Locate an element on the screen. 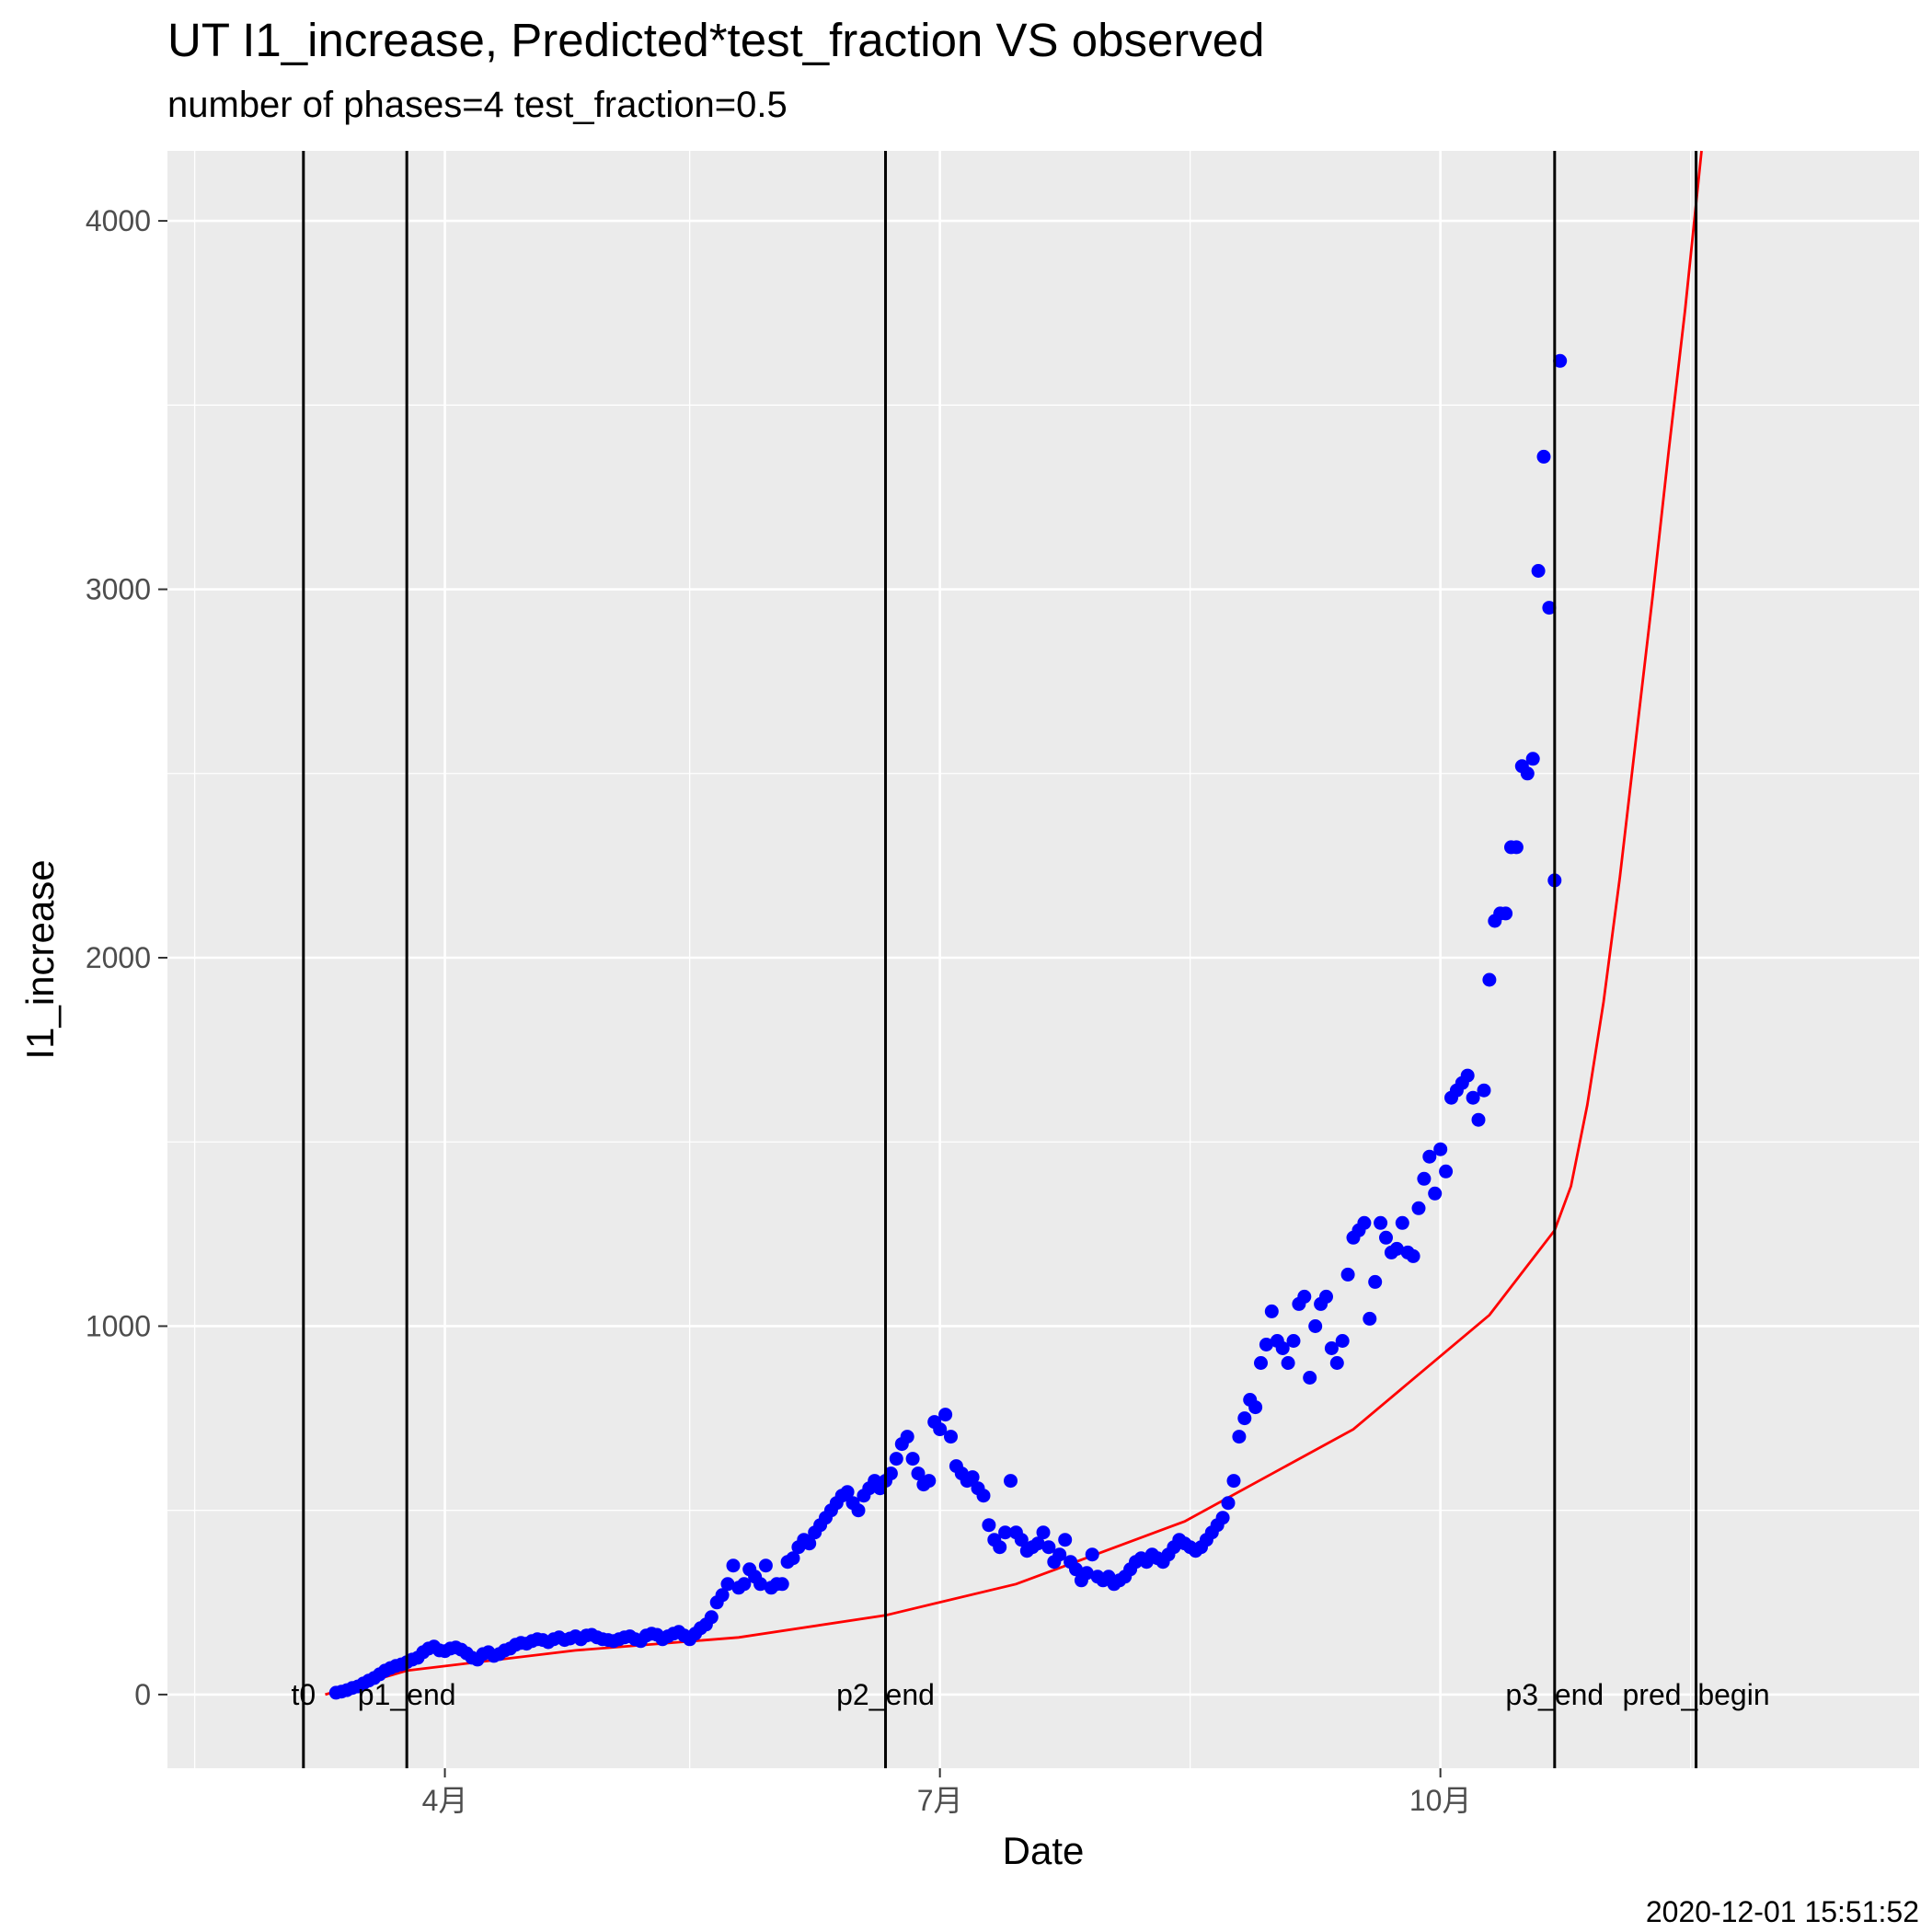 The width and height of the screenshot is (1932, 1932). x-tick-label: 4月 is located at coordinates (445, 1800).